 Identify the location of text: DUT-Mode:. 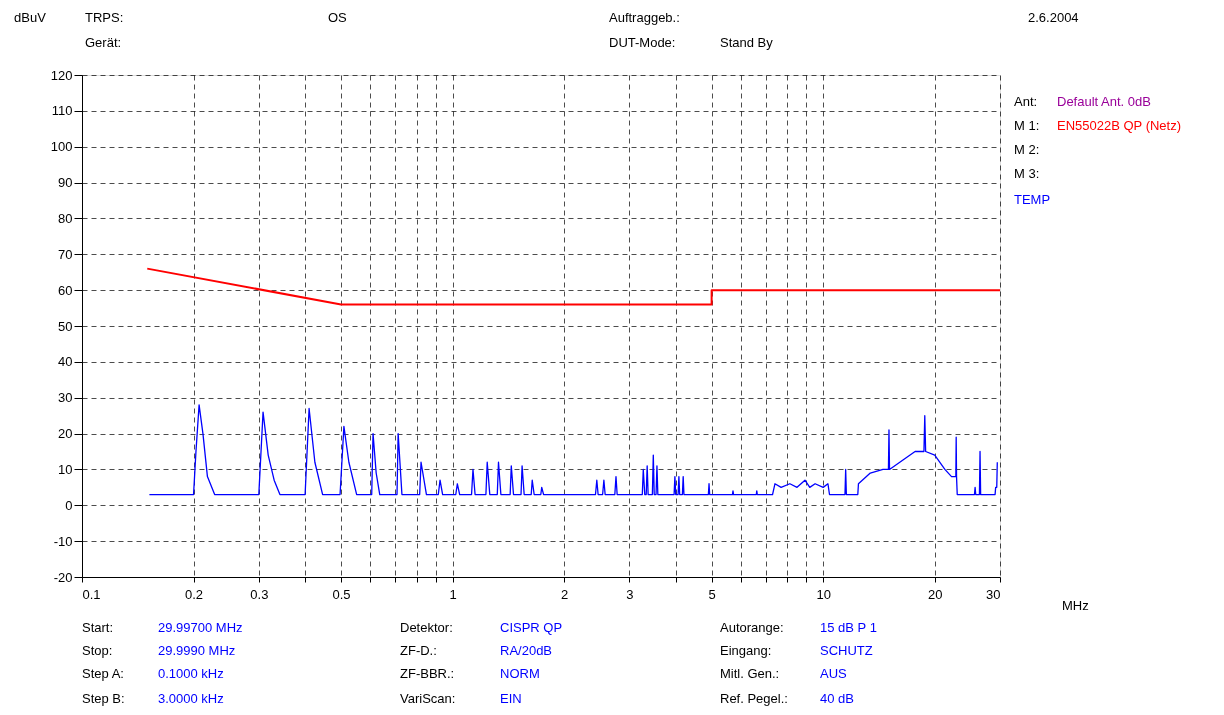
(642, 42).